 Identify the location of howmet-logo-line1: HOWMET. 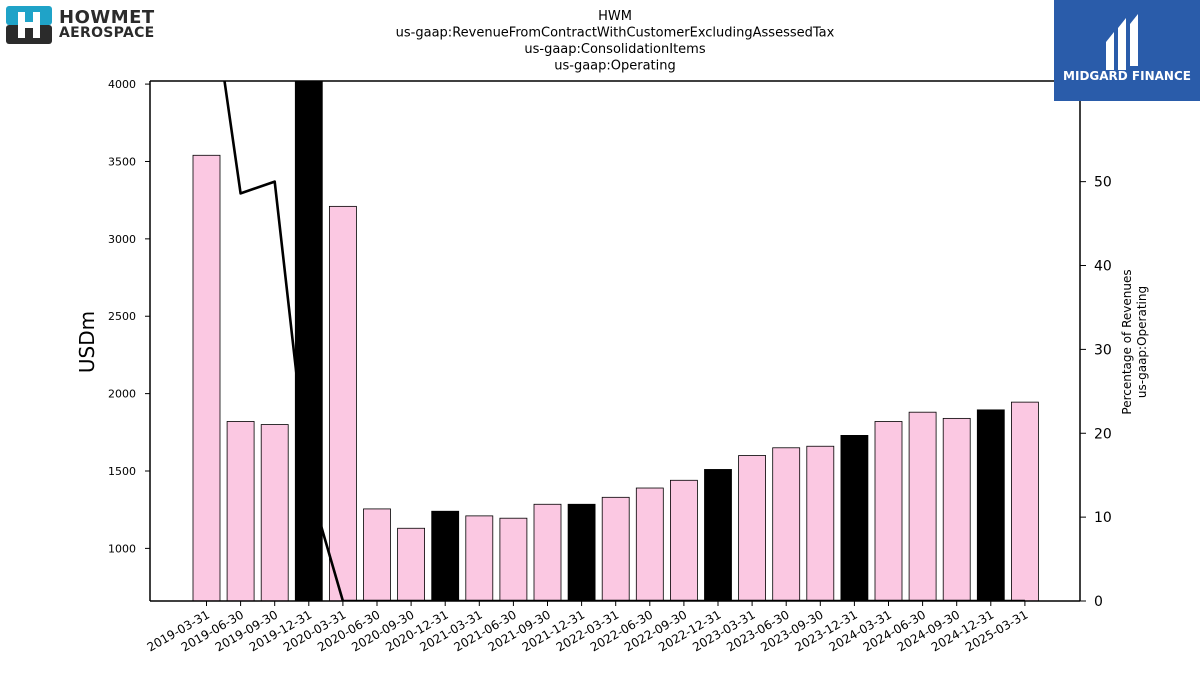
(107, 17).